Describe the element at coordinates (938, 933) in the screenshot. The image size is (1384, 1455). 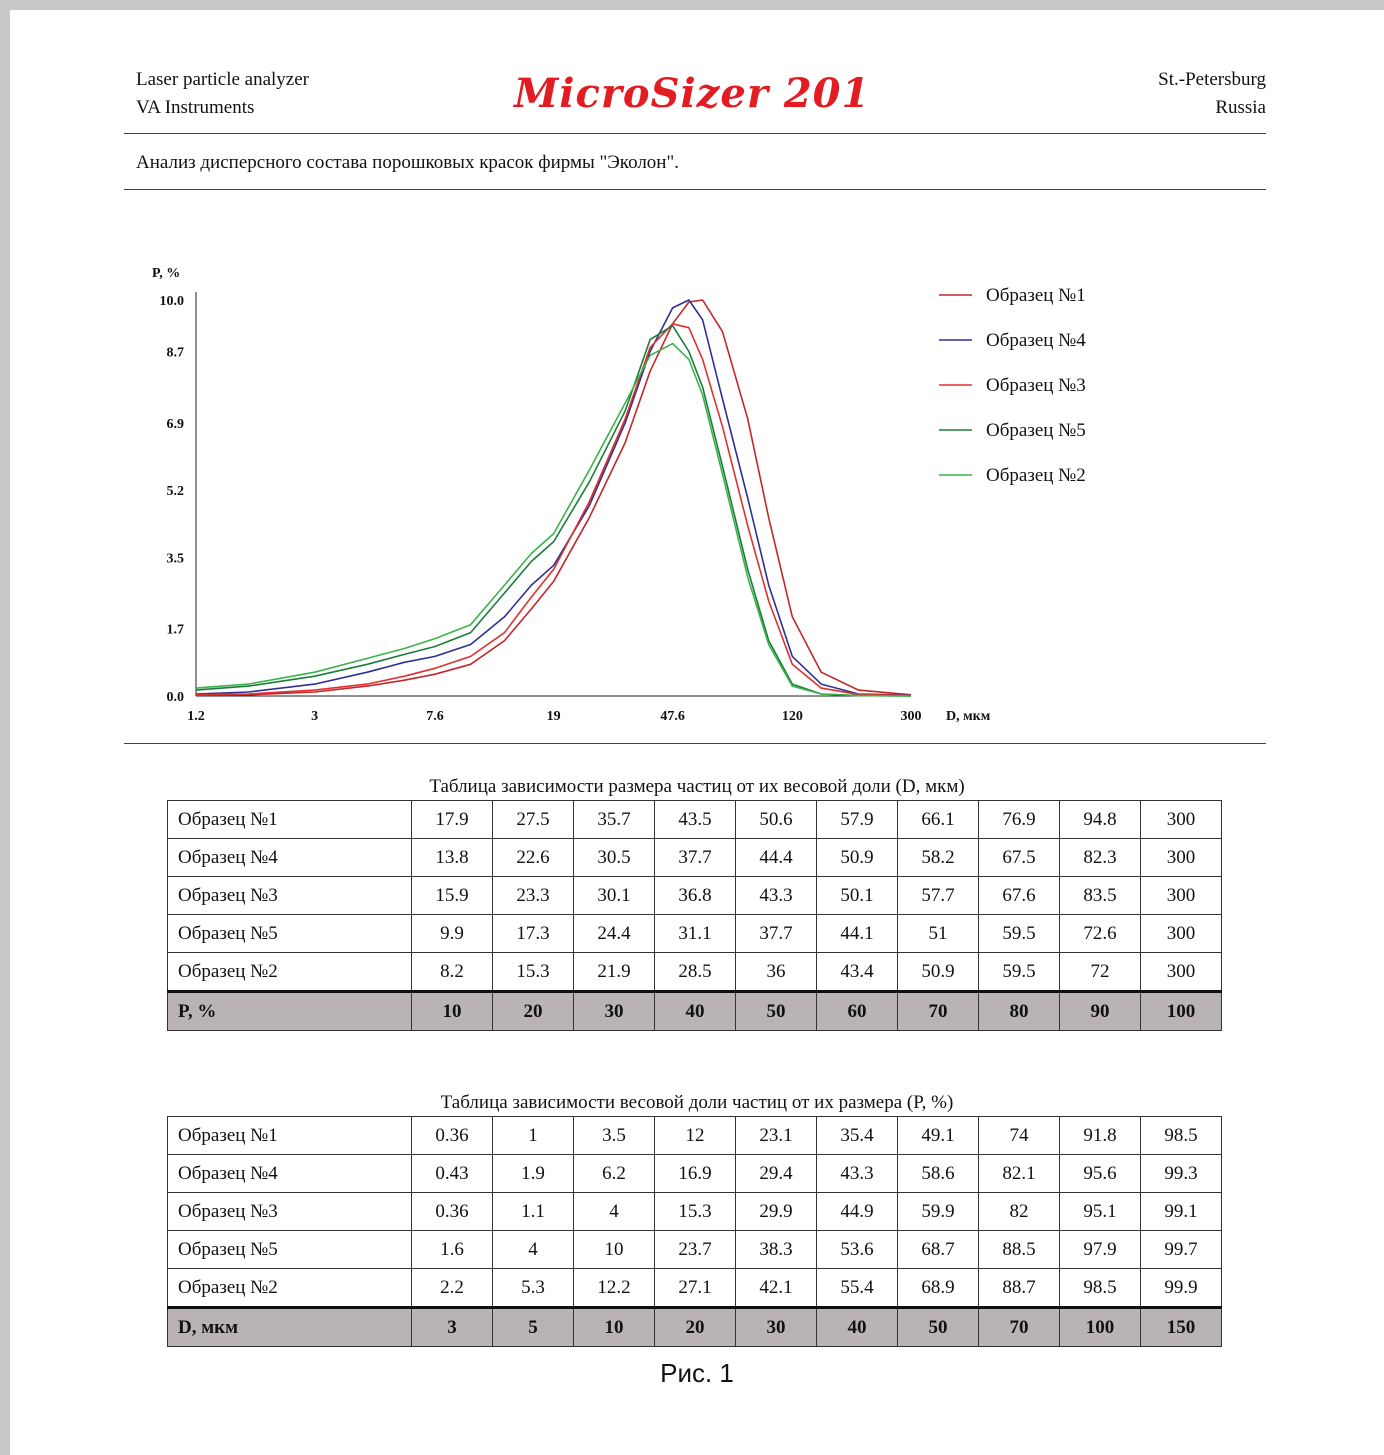
I see `table-cell: 51` at that location.